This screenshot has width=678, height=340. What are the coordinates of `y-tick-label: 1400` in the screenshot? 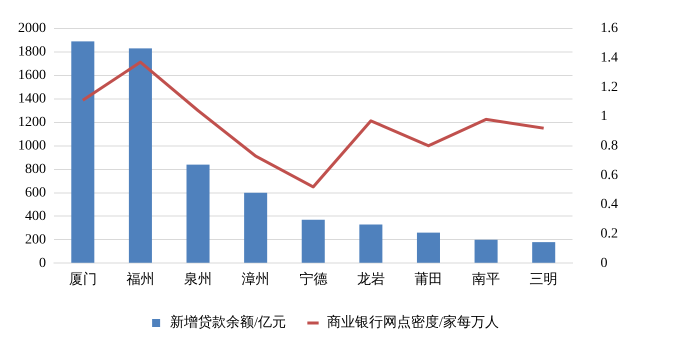 It's located at (32, 99).